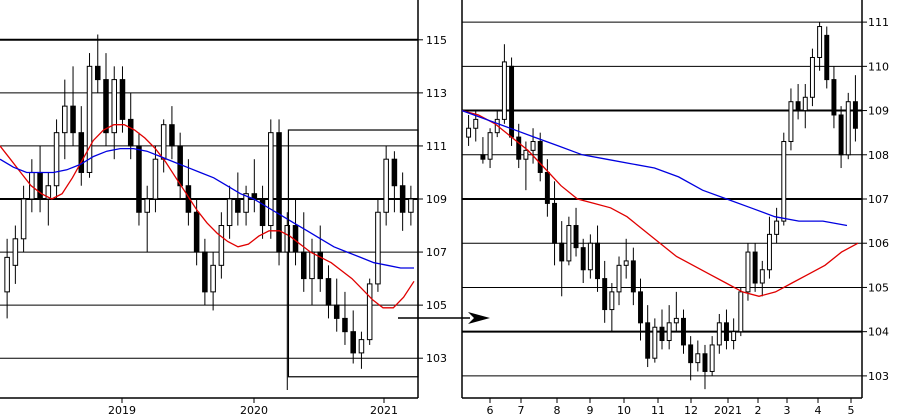 Image resolution: width=900 pixels, height=420 pixels. I want to click on left-y-tick-label: 111, so click(436, 146).